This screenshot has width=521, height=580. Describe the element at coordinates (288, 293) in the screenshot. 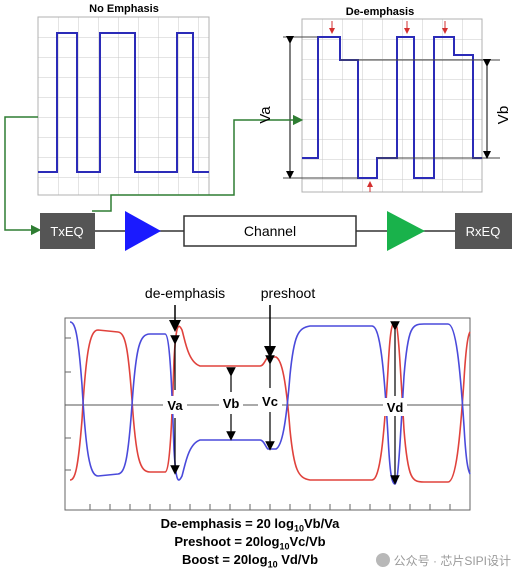

I see `preshoot-label: preshoot` at that location.